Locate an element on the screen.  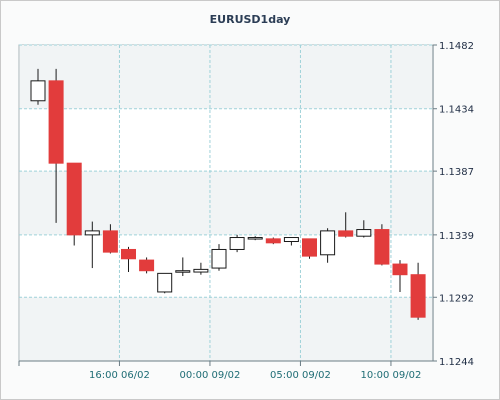
x-tick-label: 05:00 09/02 is located at coordinates (300, 375).